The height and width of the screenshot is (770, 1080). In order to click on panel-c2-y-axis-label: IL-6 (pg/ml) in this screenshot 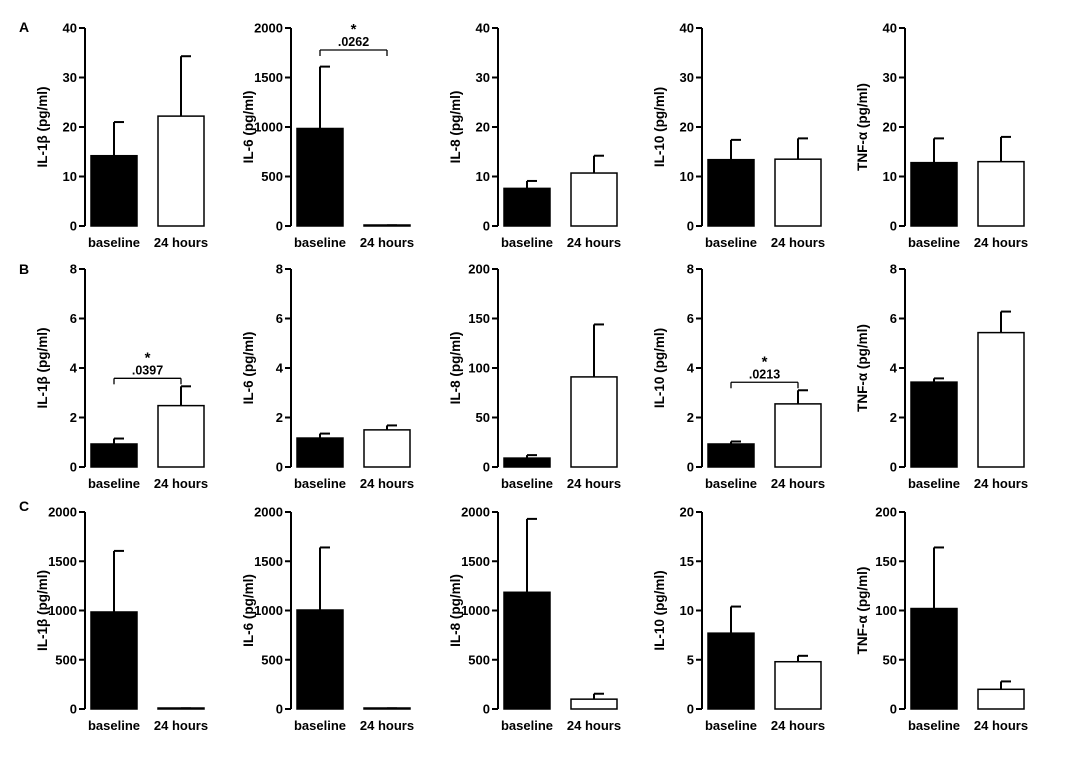, I will do `click(248, 610)`.